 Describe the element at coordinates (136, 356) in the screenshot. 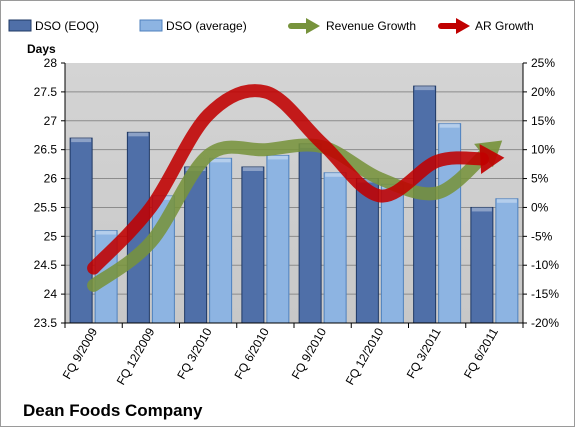

I see `x-tick-label: FQ 12/2009` at that location.